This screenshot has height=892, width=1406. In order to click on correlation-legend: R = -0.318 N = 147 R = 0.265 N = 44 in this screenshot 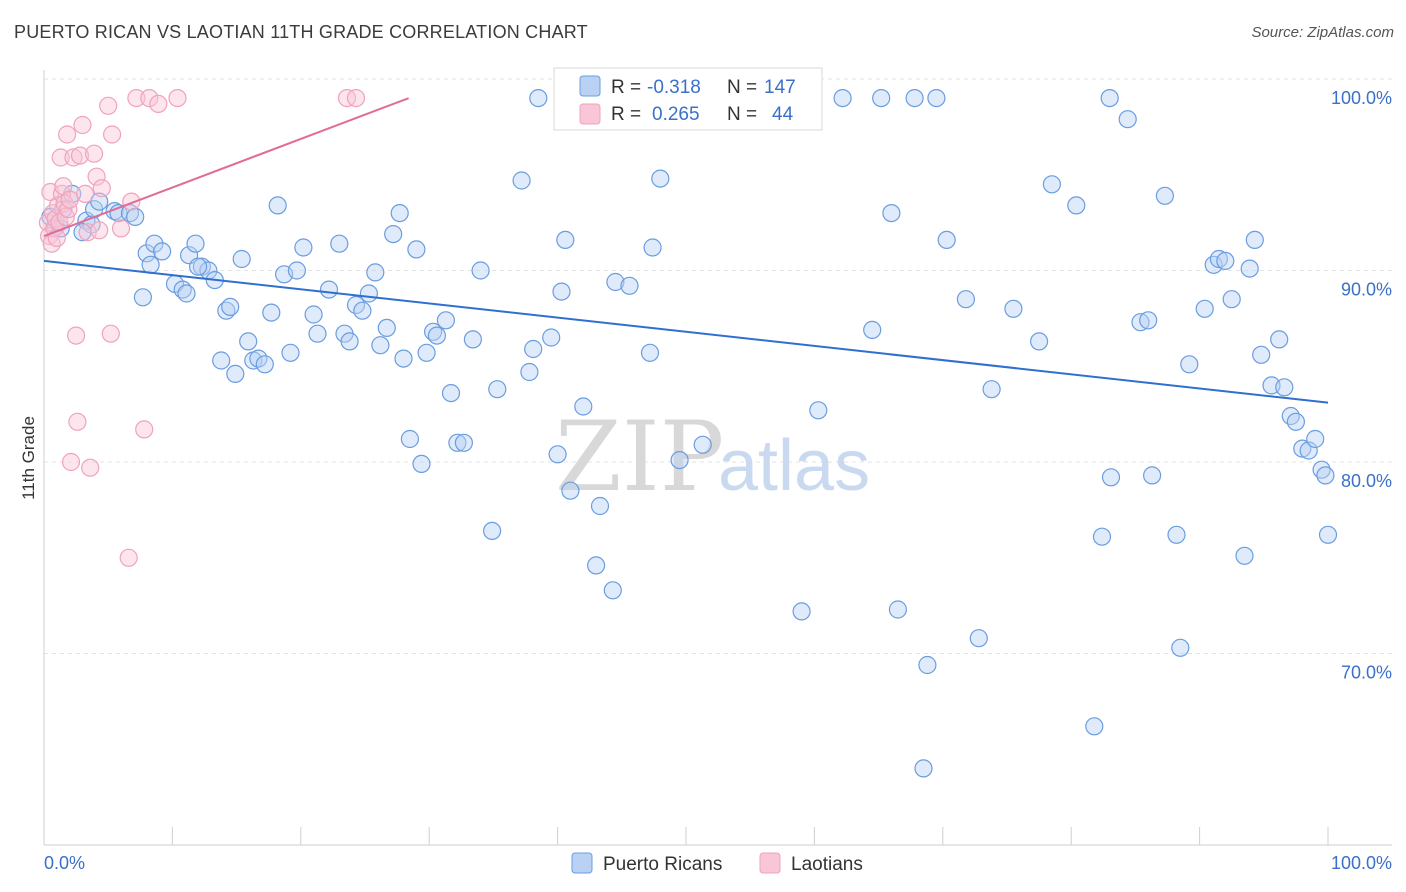, I will do `click(688, 99)`.